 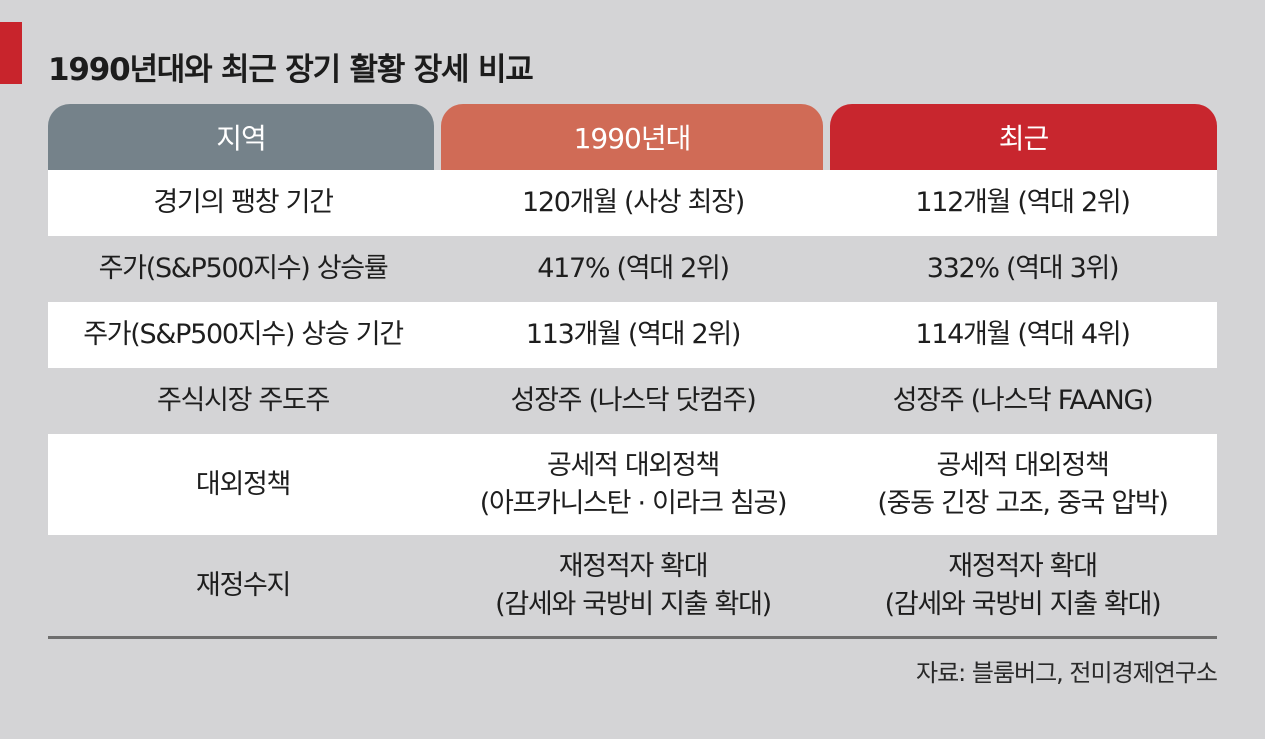 I want to click on cell-line: 113개월 (역대 2위), so click(x=633, y=334).